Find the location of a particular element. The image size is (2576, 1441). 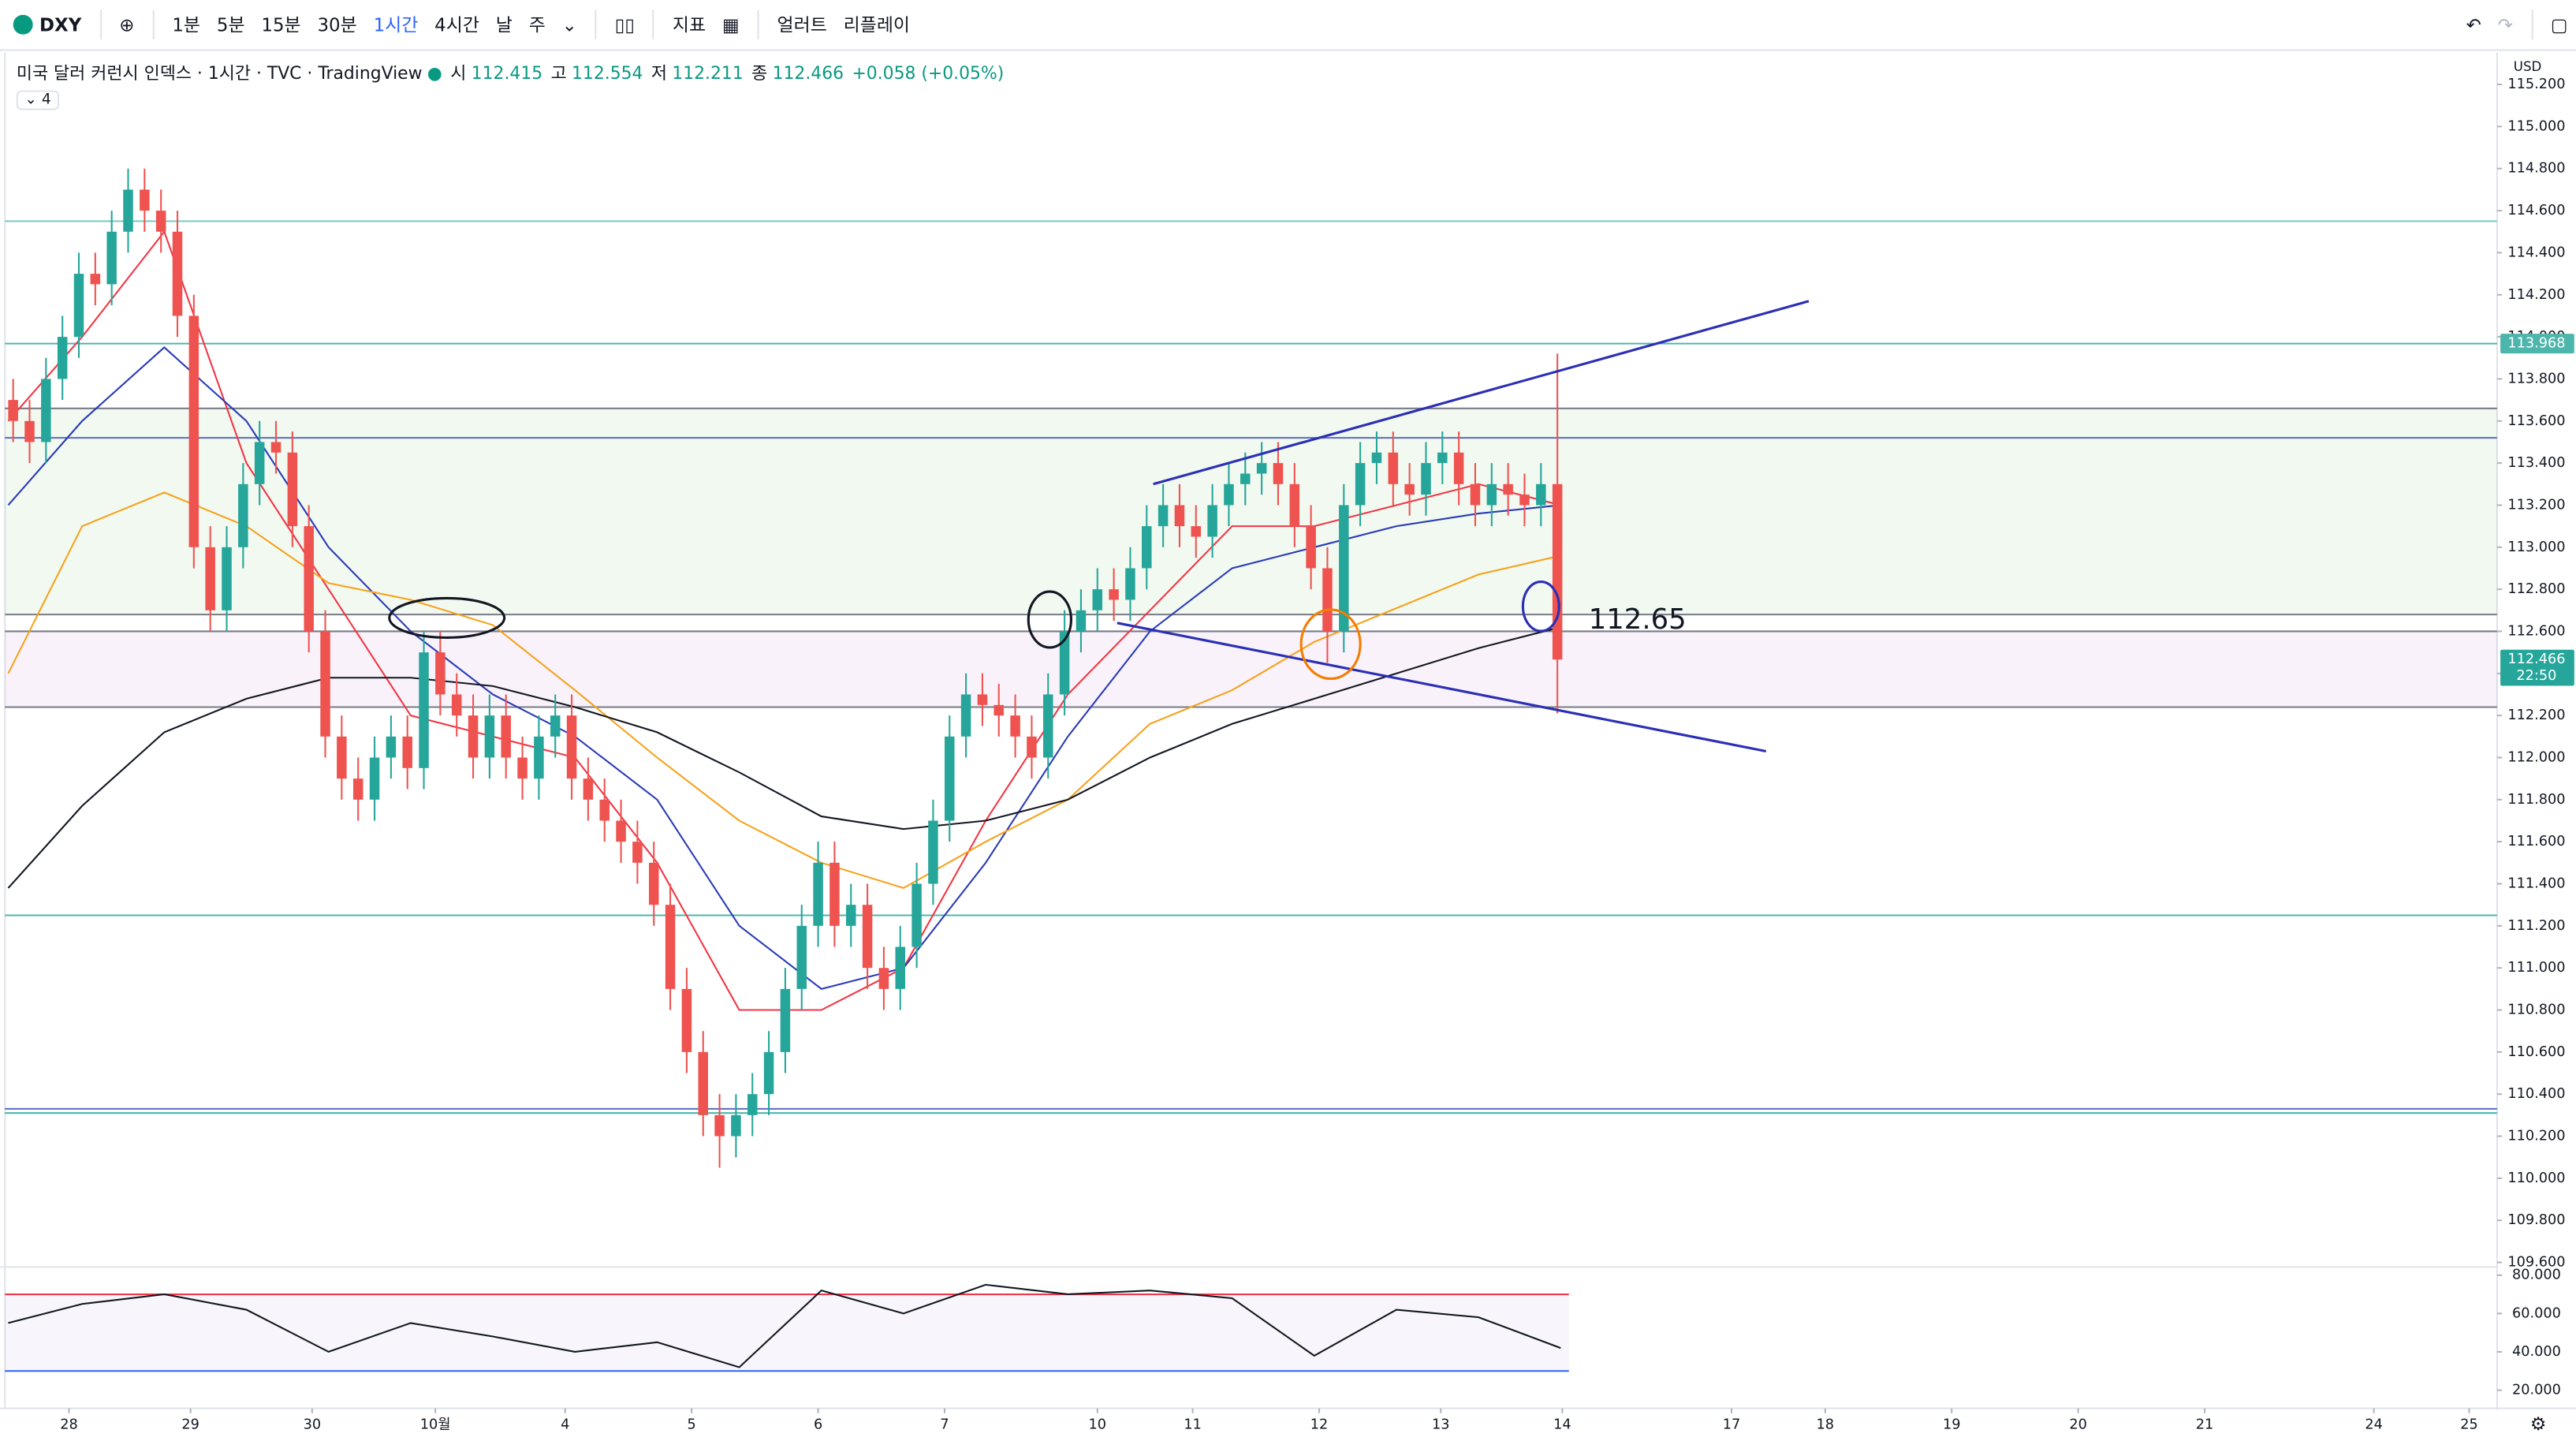

x-tick-label: 14 is located at coordinates (1562, 1424).